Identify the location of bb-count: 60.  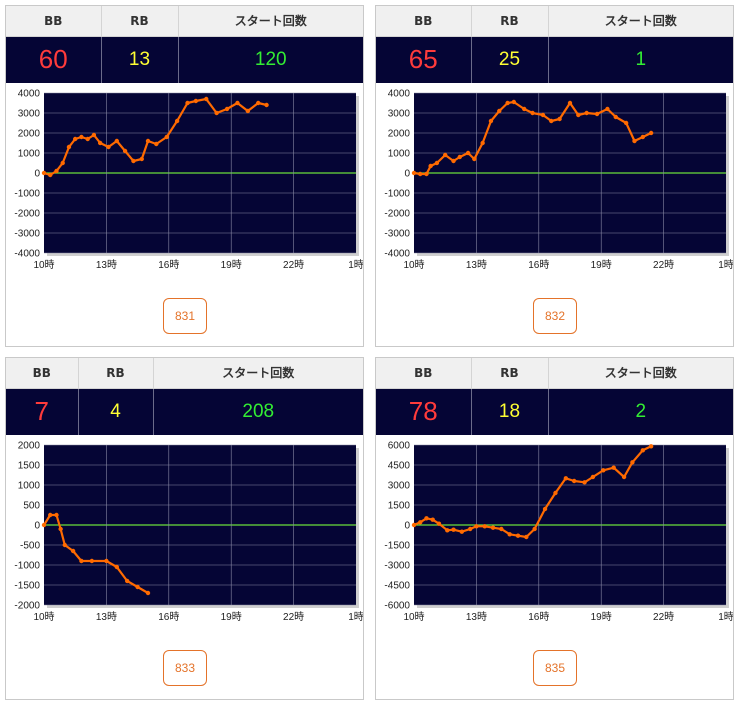
(54, 59).